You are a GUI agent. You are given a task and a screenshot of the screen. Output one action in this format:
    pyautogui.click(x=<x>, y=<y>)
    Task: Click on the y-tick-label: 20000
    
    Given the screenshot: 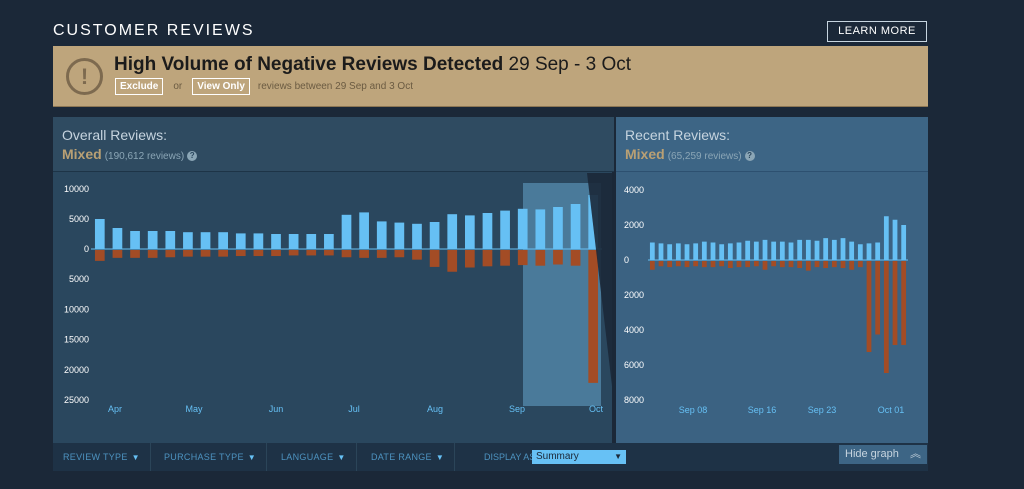 What is the action you would take?
    pyautogui.click(x=76, y=370)
    